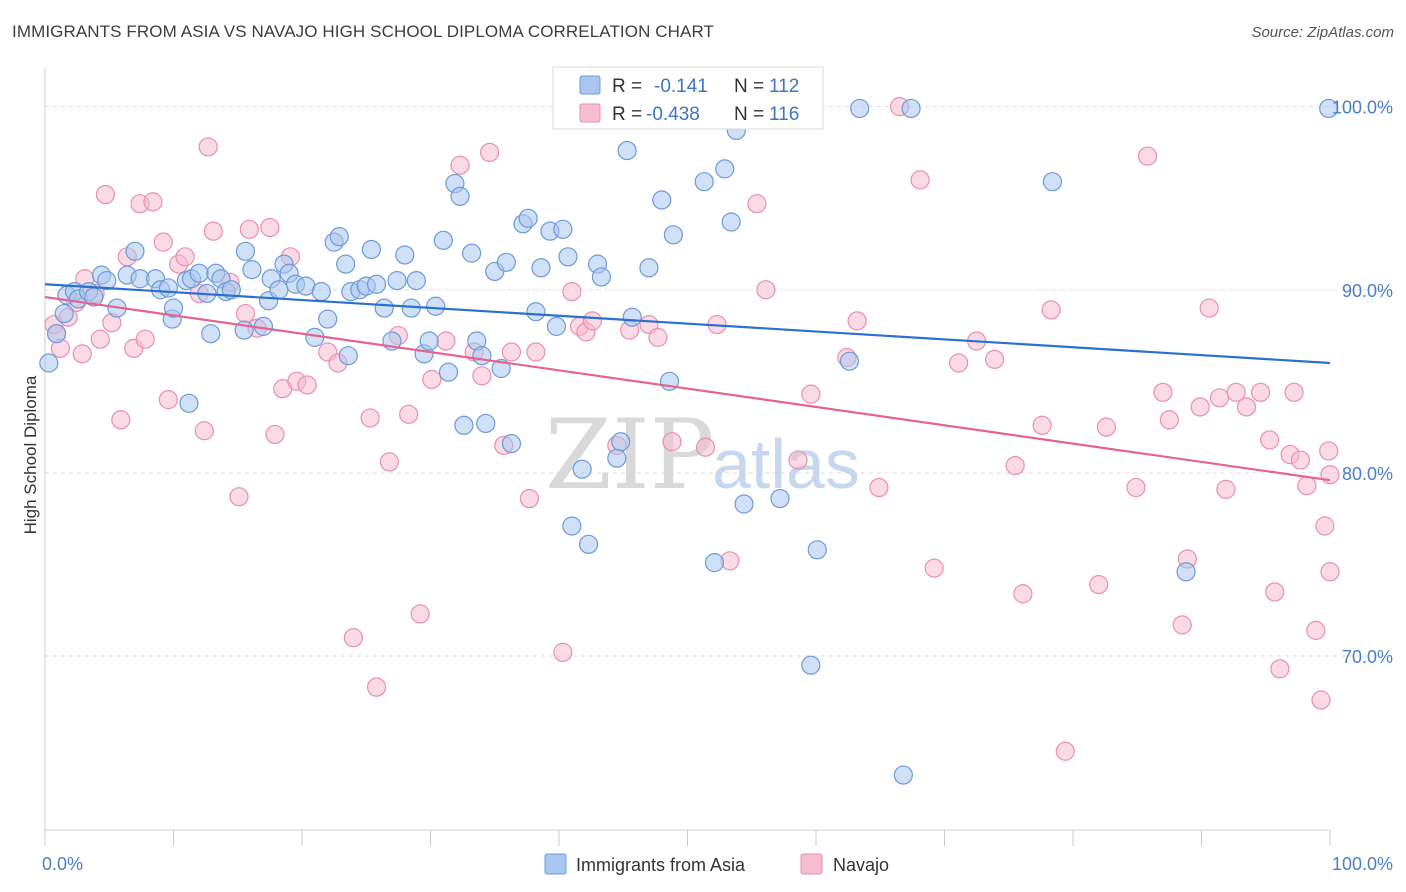  Describe the element at coordinates (811, 864) in the screenshot. I see `series-swatch-navajo` at that location.